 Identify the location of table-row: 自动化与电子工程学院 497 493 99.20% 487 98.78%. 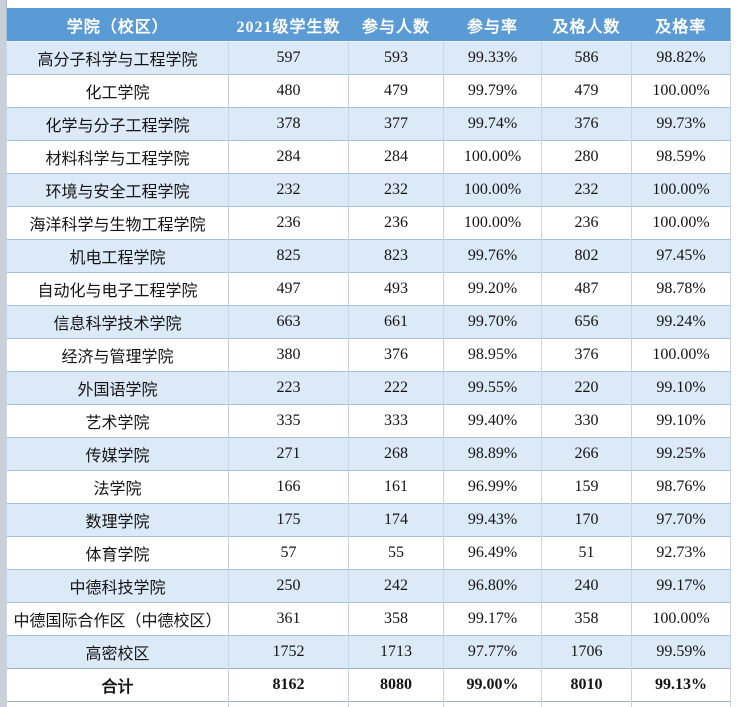
(368, 289).